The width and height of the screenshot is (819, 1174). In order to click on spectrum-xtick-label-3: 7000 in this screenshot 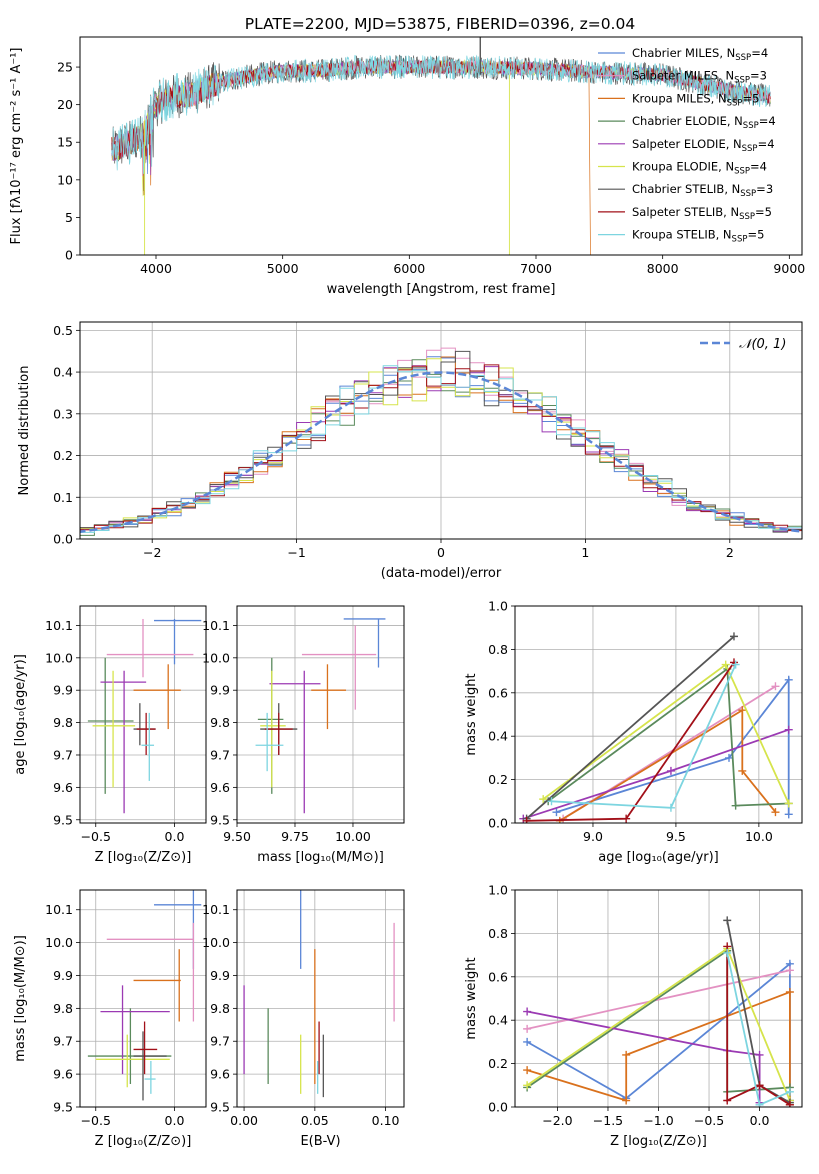, I will do `click(536, 268)`.